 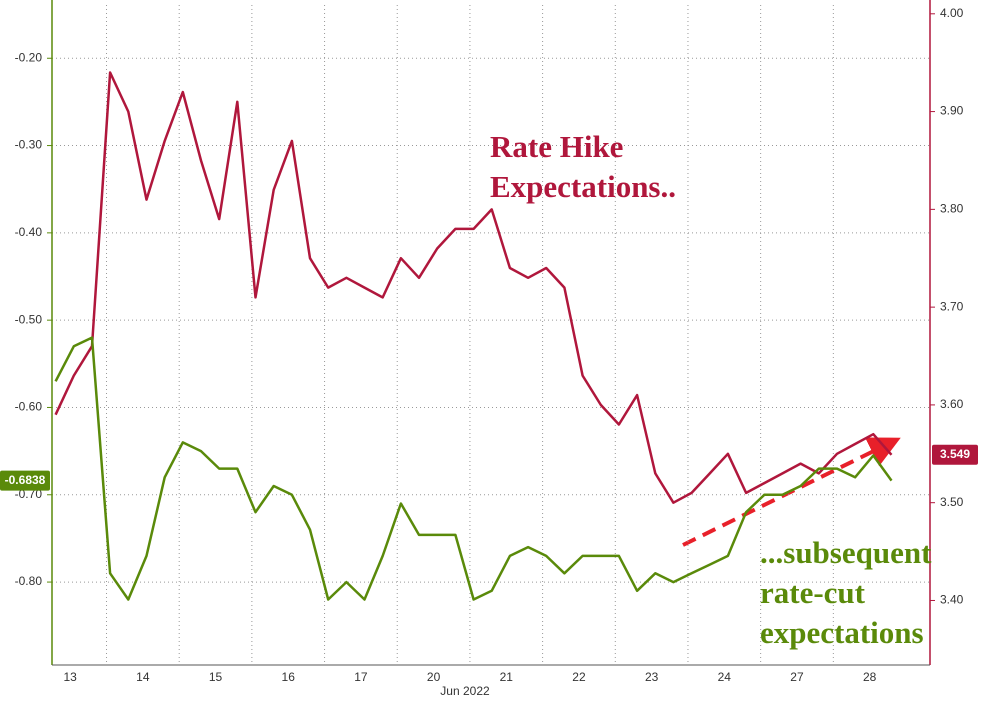 I want to click on x-tick-label: 27, so click(x=797, y=677).